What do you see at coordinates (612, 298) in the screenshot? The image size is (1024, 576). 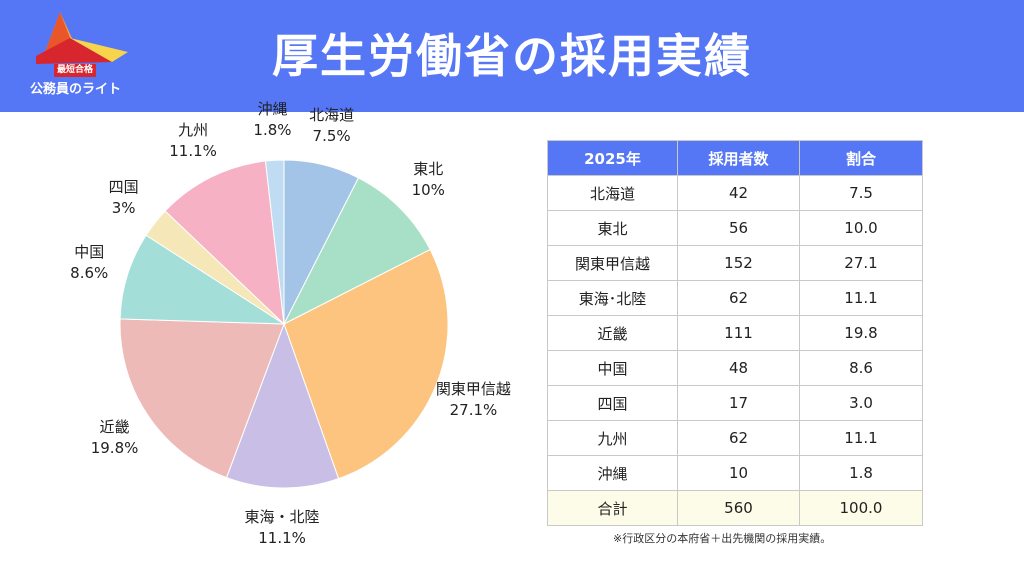 I see `table-cell-region: 東海･北陸` at bounding box center [612, 298].